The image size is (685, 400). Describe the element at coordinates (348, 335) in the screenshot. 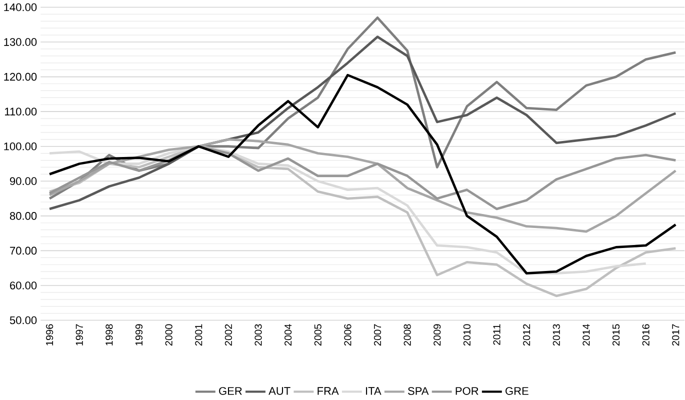

I see `x-tick-label: 2006` at that location.